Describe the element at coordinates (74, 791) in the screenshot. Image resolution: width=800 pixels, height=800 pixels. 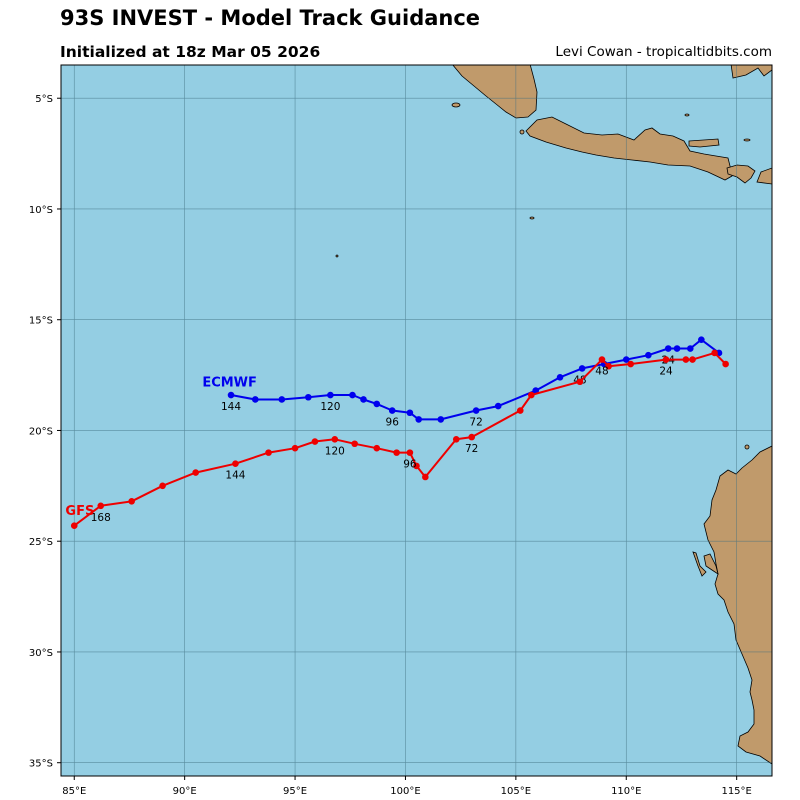
I see `x-tick-label: 85°E` at that location.